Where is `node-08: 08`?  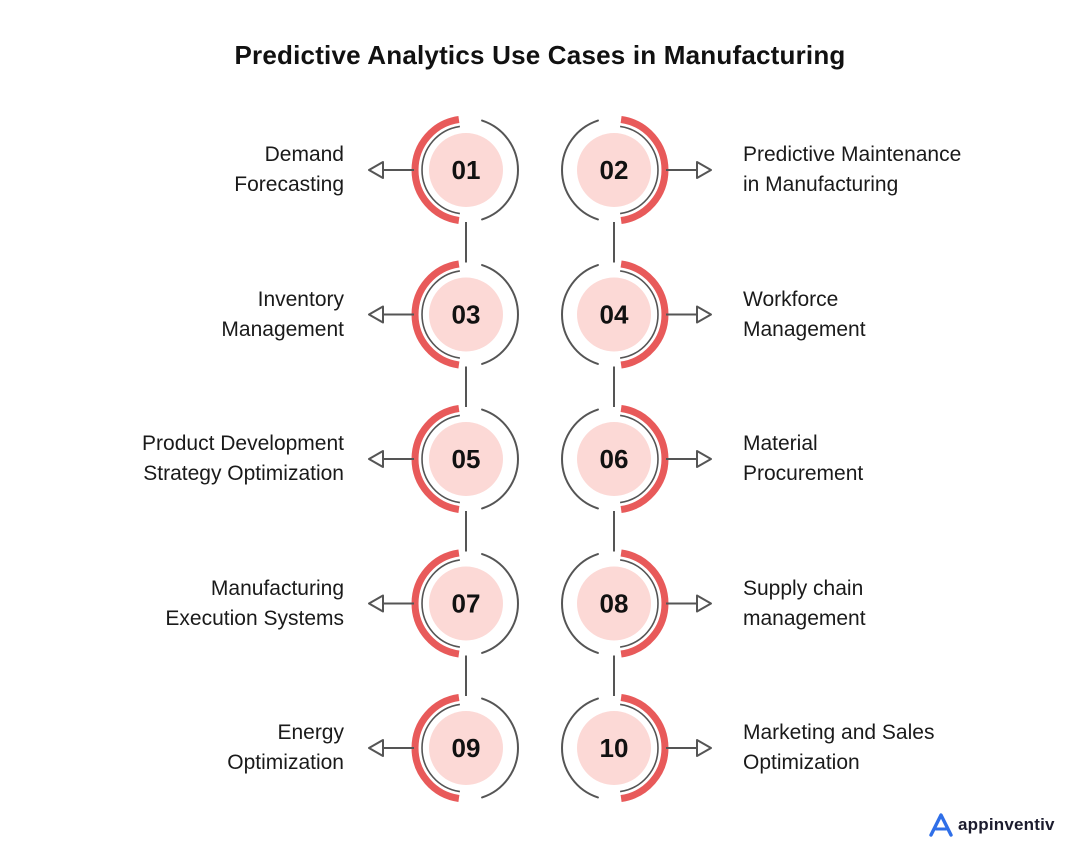
node-08: 08 is located at coordinates (636, 603).